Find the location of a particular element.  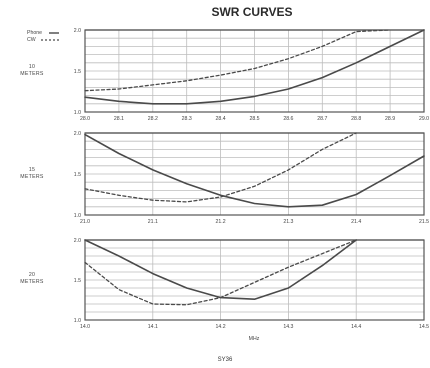

x-tick-label: 21.2 is located at coordinates (221, 222).